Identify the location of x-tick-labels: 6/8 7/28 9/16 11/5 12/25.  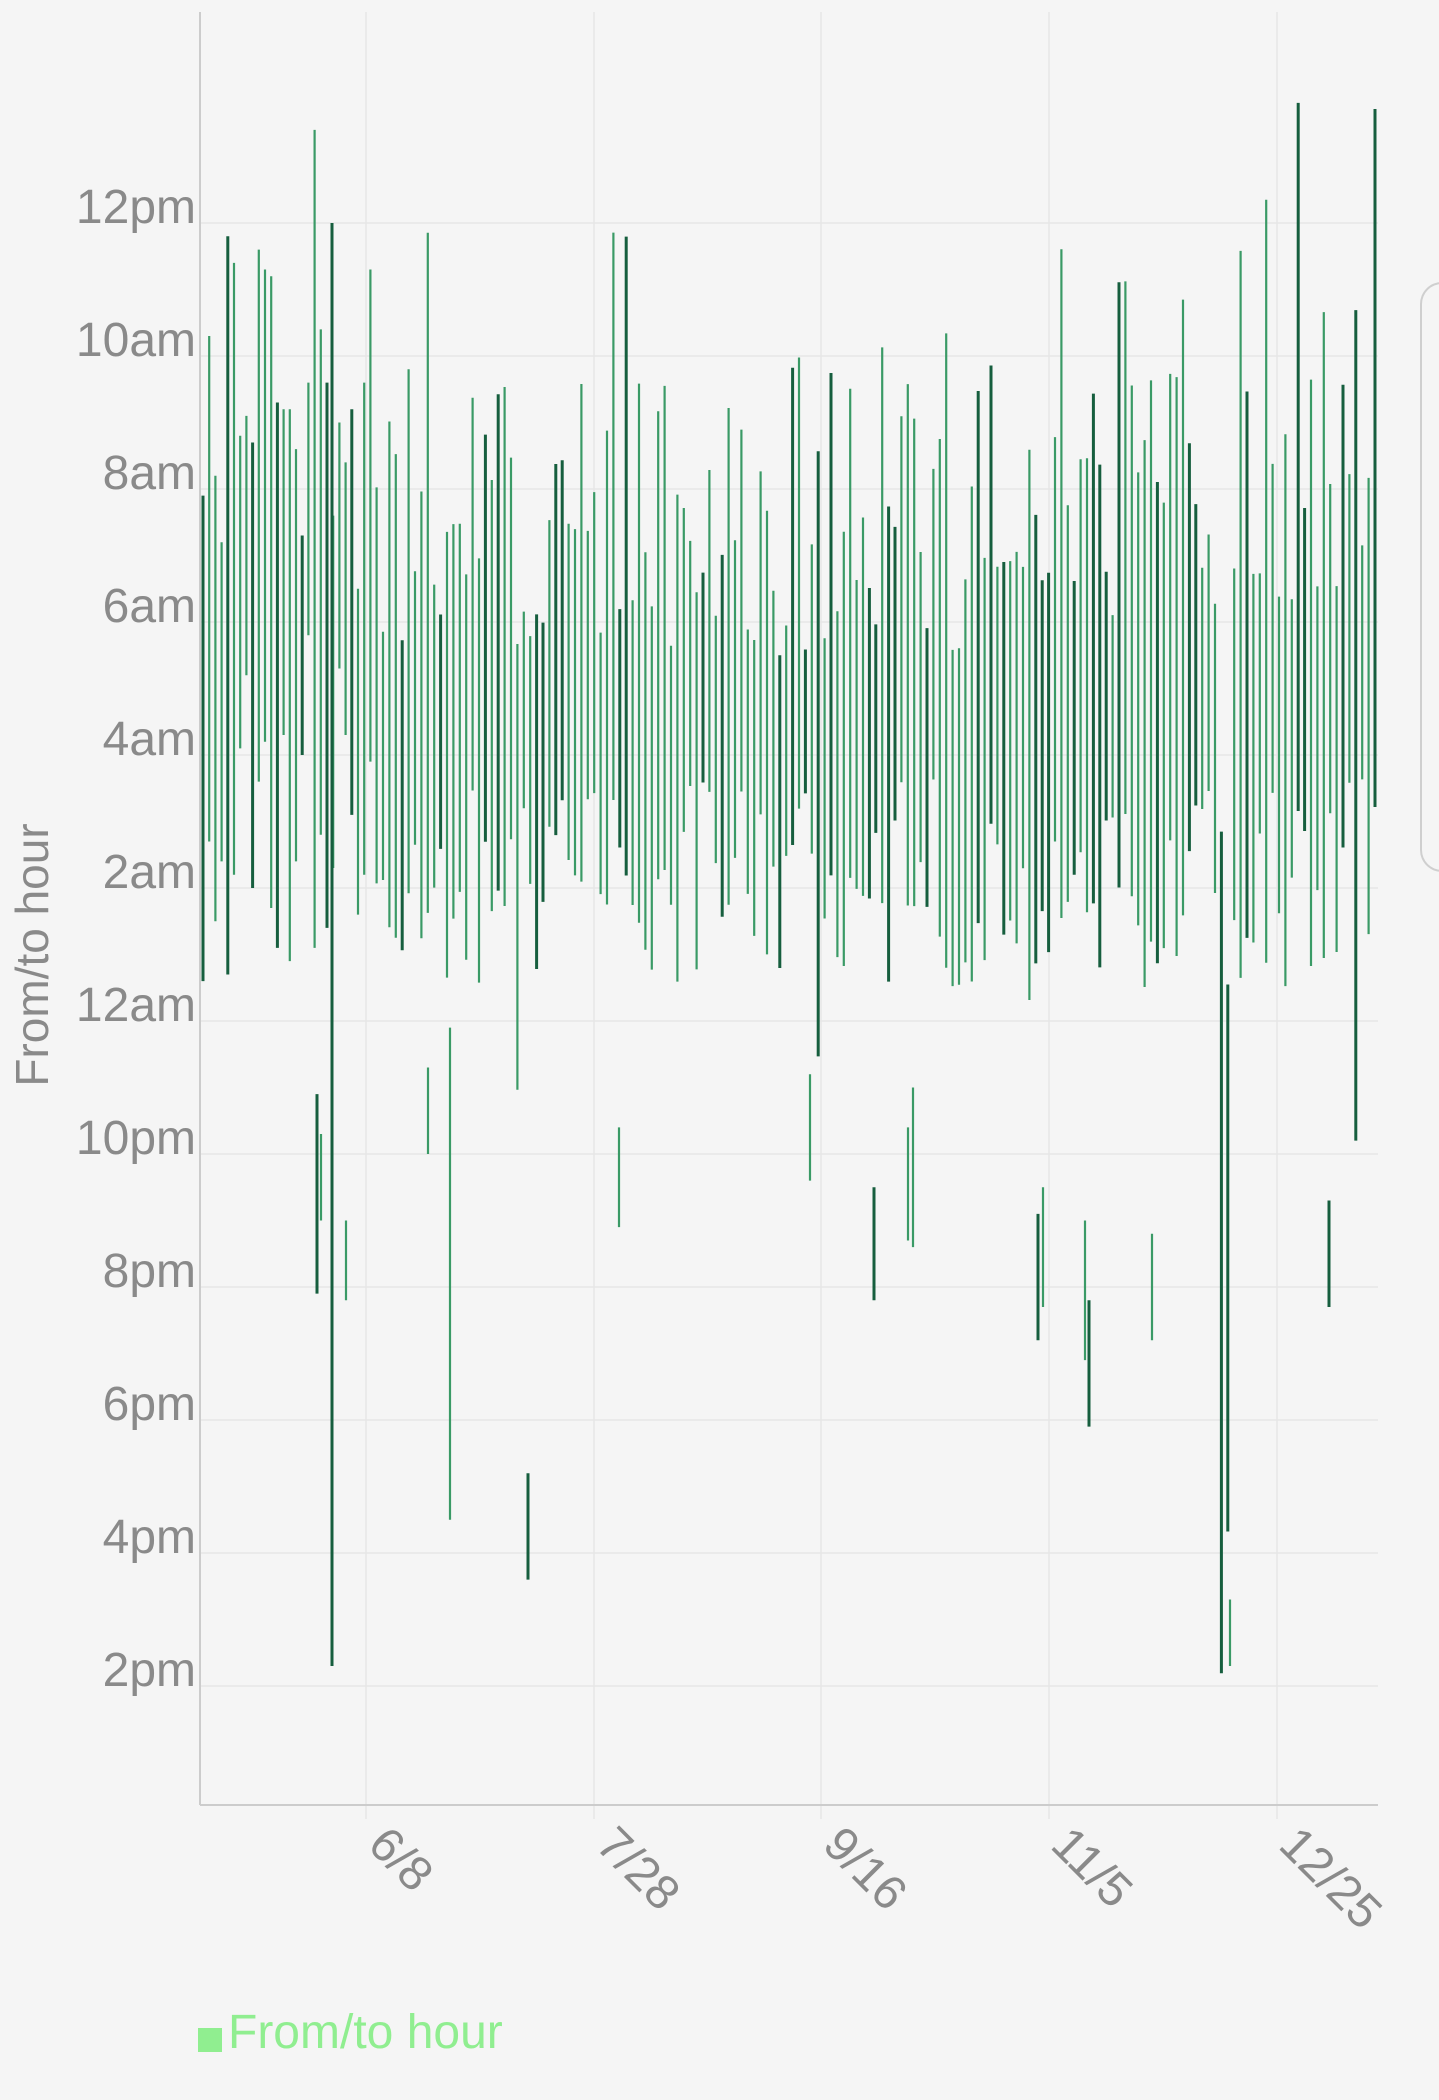
(874, 1878).